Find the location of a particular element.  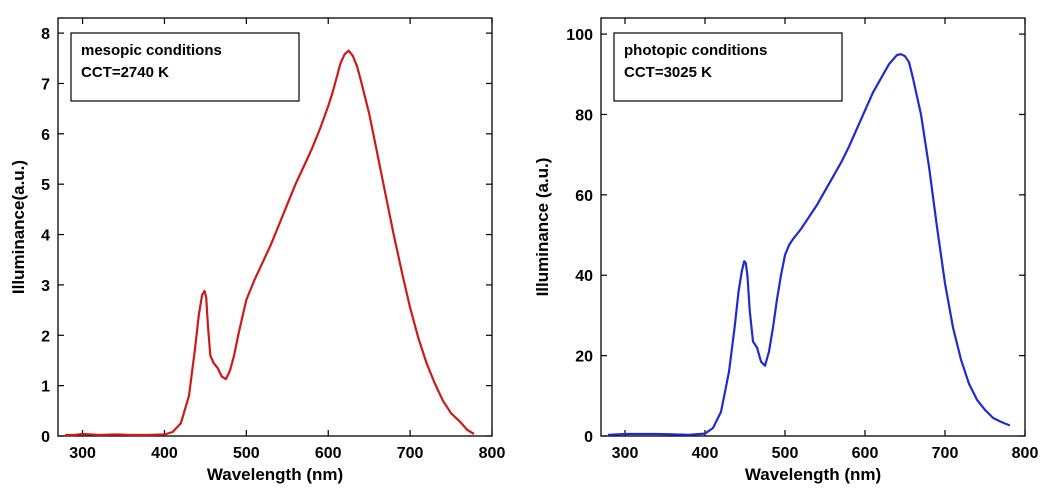

x-tick-label: 800 is located at coordinates (492, 453).